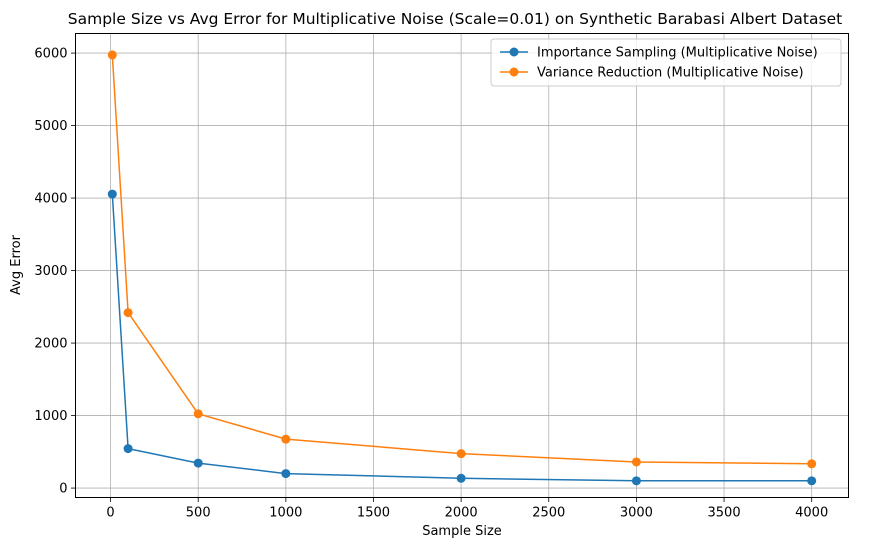 Image resolution: width=886 pixels, height=547 pixels. Describe the element at coordinates (50, 54) in the screenshot. I see `y-tick-label: 6000` at that location.